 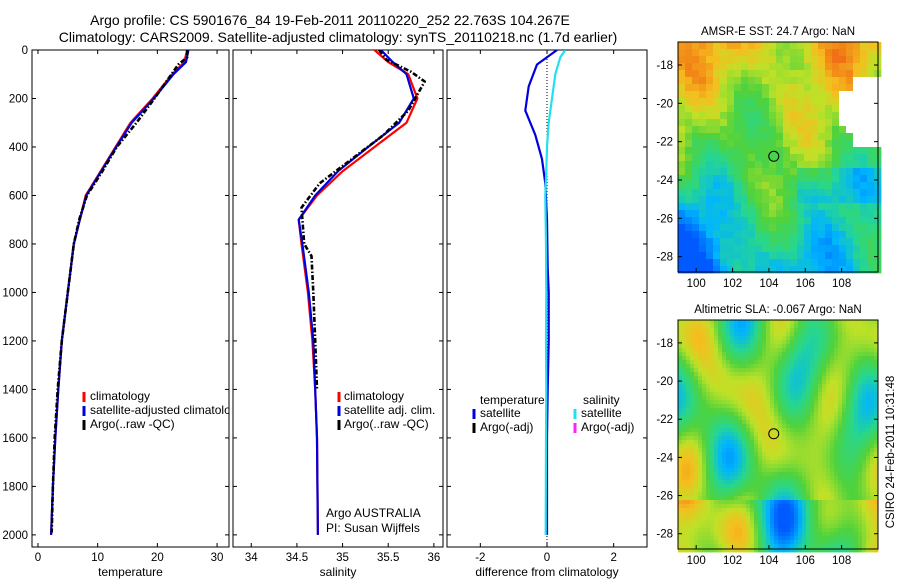 What do you see at coordinates (25, 51) in the screenshot?
I see `y-tick-label: 0` at bounding box center [25, 51].